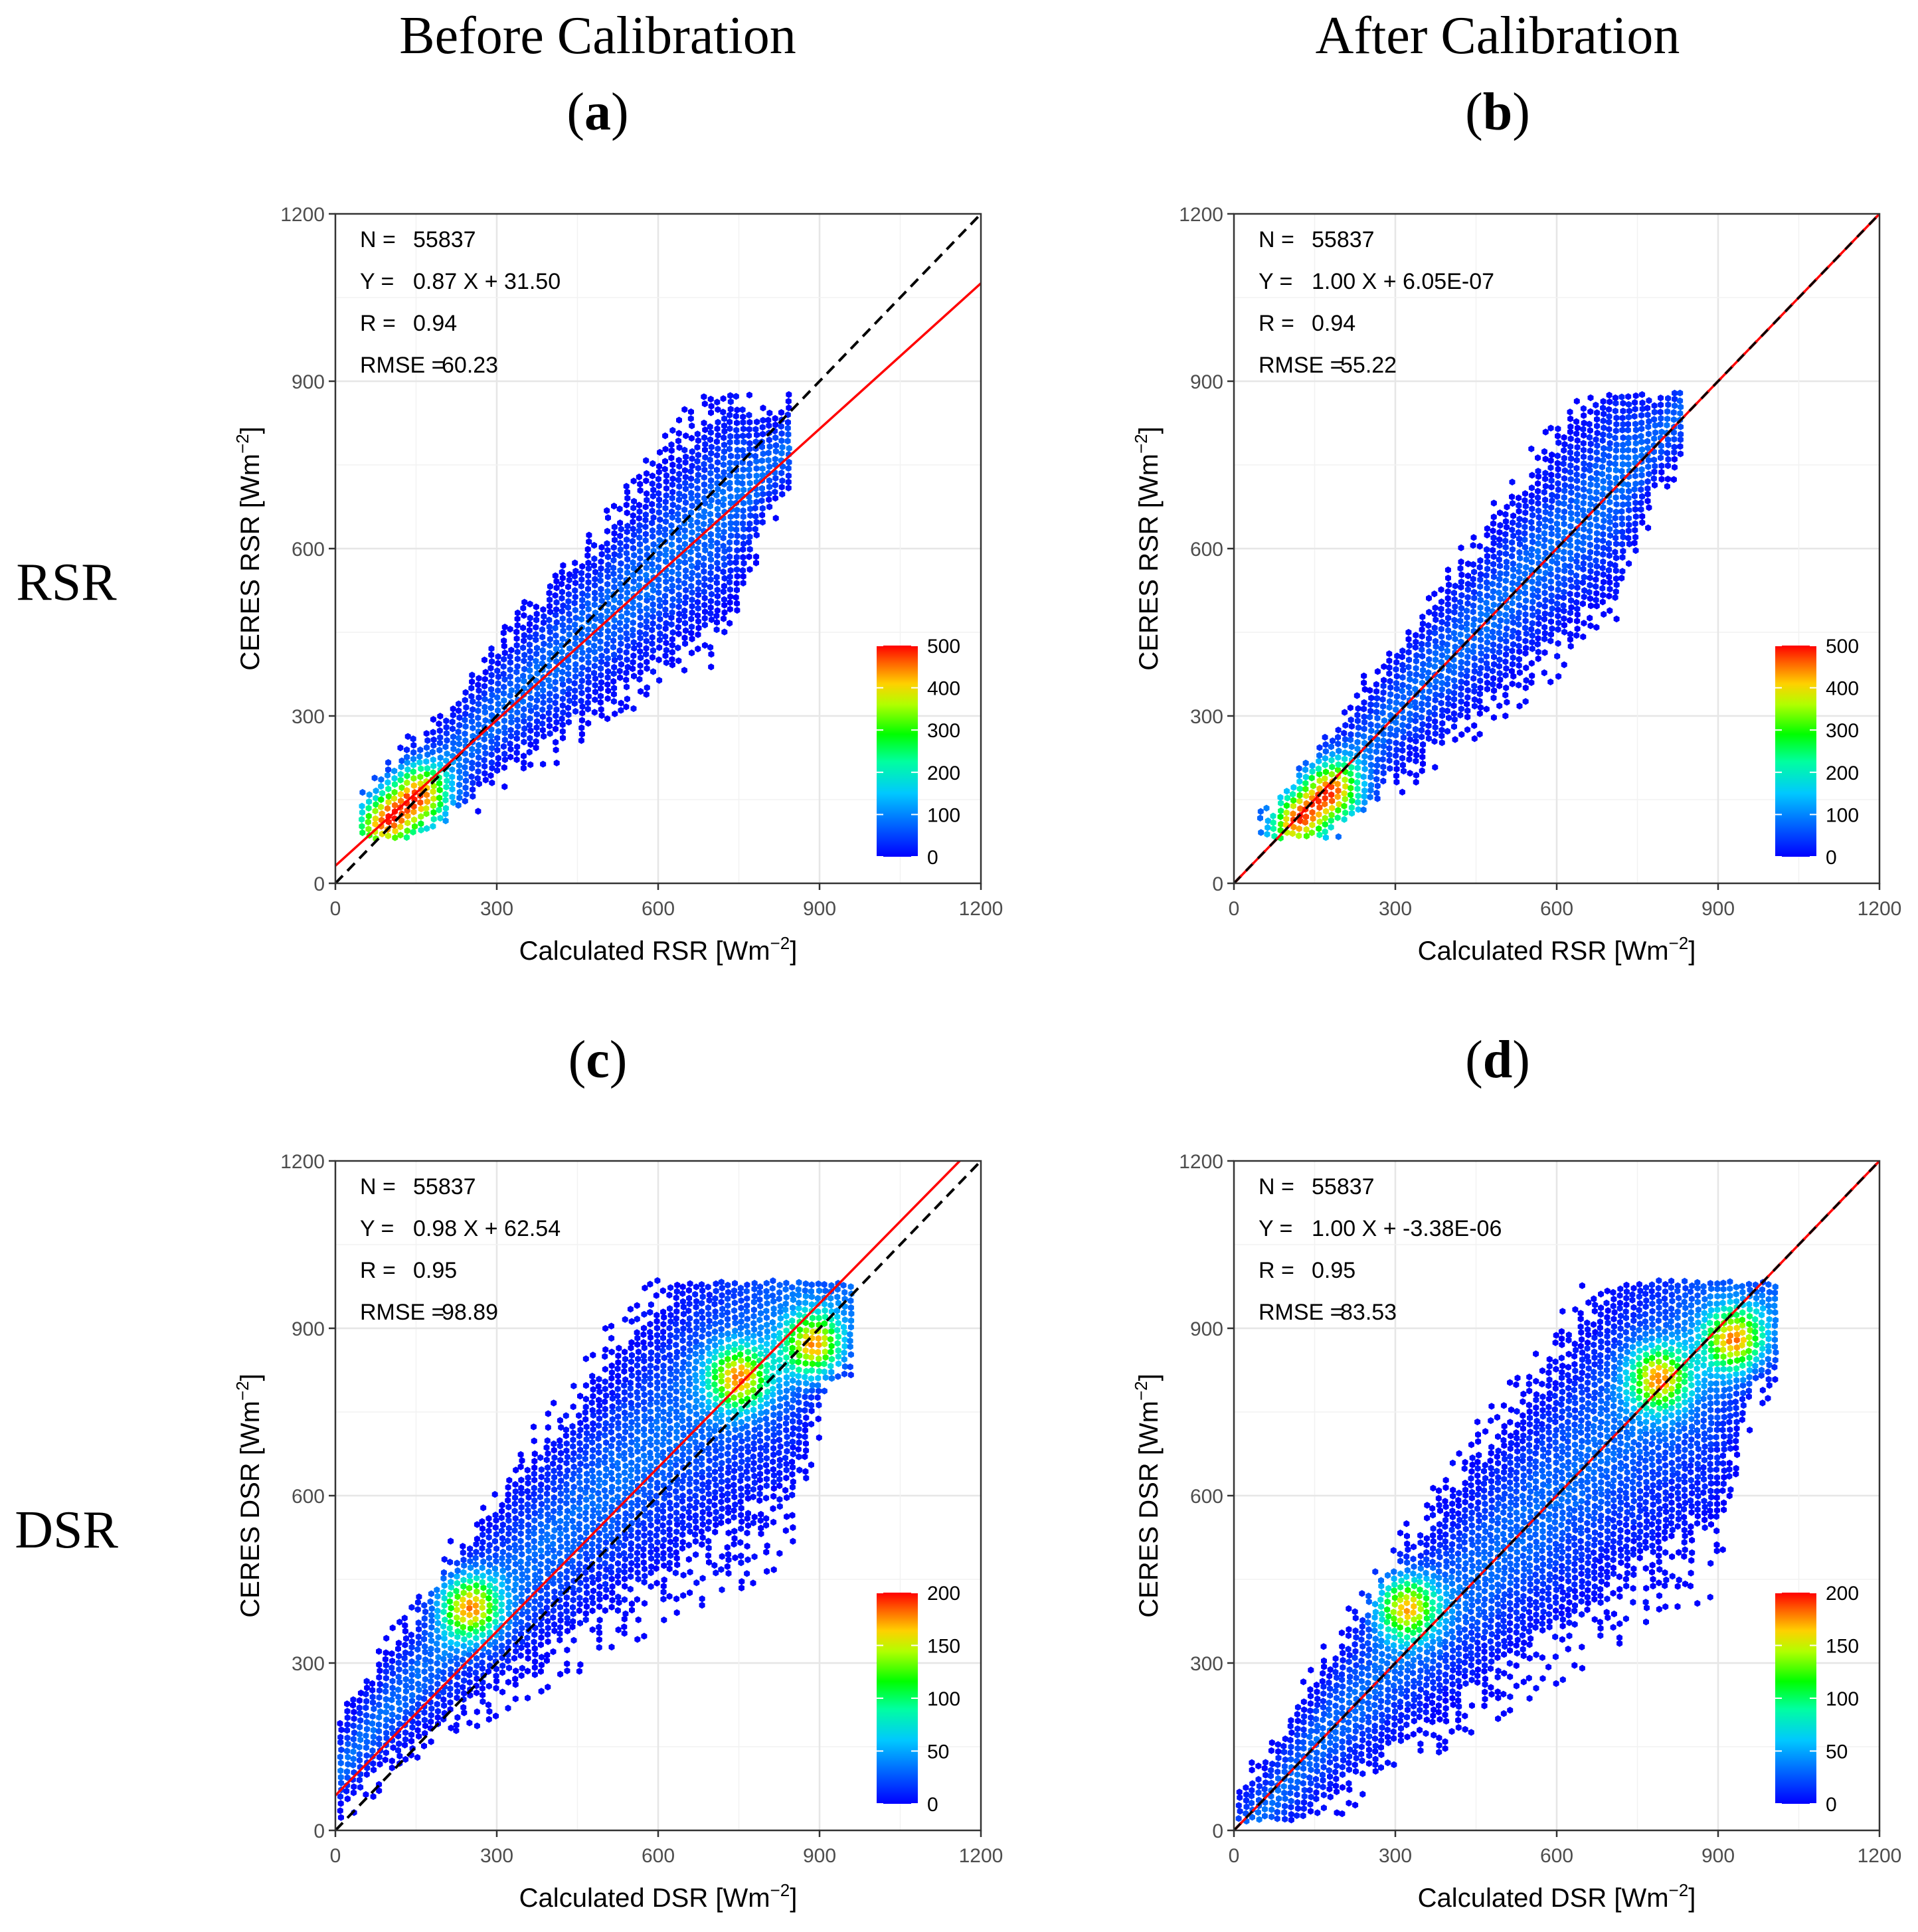 This screenshot has height=1932, width=1918. What do you see at coordinates (658, 949) in the screenshot?
I see `x-axis-title: Calculated RSR [Wm−2]` at bounding box center [658, 949].